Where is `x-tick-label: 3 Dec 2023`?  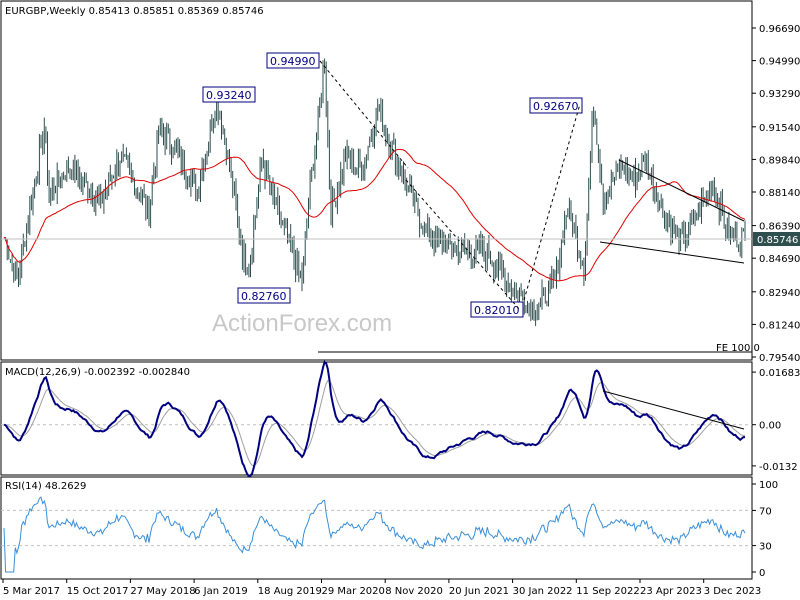
x-tick-label: 3 Dec 2023 is located at coordinates (733, 591).